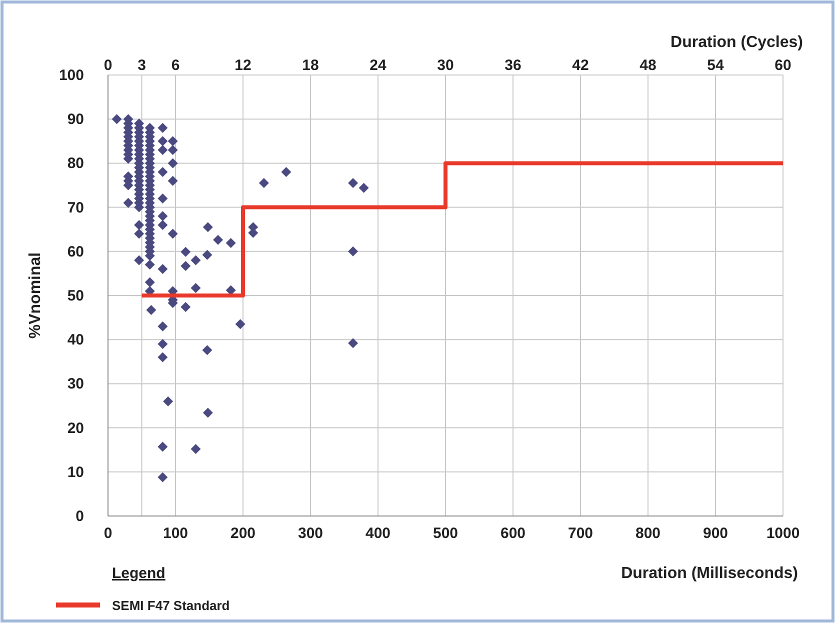 This screenshot has height=623, width=835. What do you see at coordinates (513, 65) in the screenshot?
I see `x2-tick-label: 36` at bounding box center [513, 65].